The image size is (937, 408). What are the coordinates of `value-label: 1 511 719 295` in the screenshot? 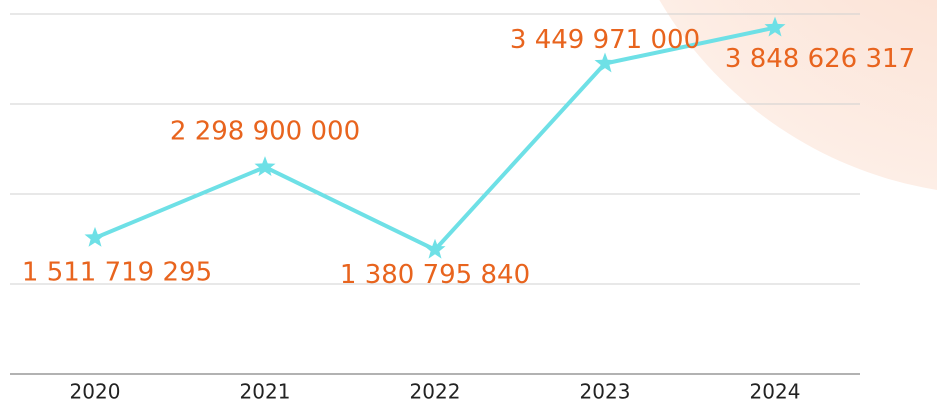 It's located at (117, 272).